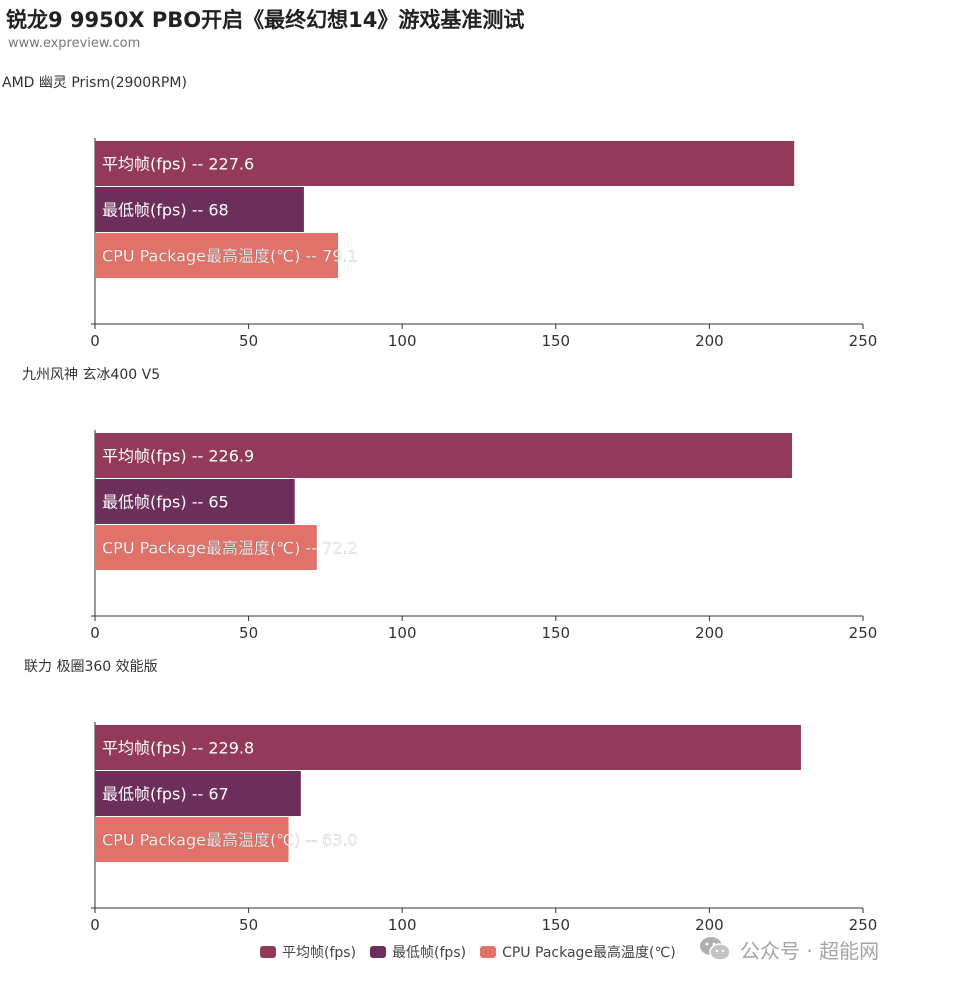 This screenshot has height=988, width=960. What do you see at coordinates (178, 748) in the screenshot?
I see `bar-label-avg-fps: 平均帧(fps) -- 229.8` at bounding box center [178, 748].